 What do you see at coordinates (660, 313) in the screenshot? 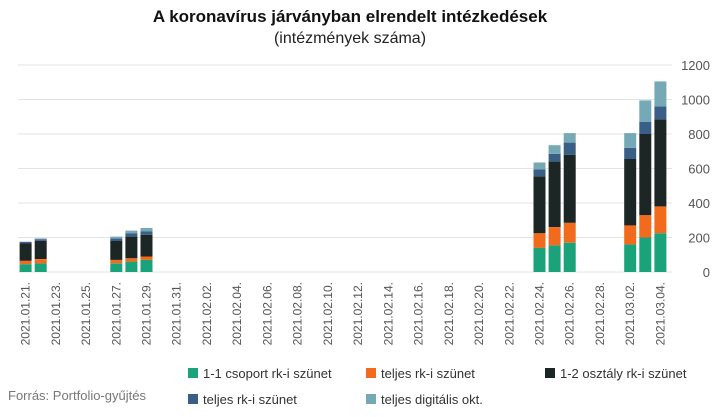
I see `x-tick-label: 2021.03.04.` at bounding box center [660, 313].